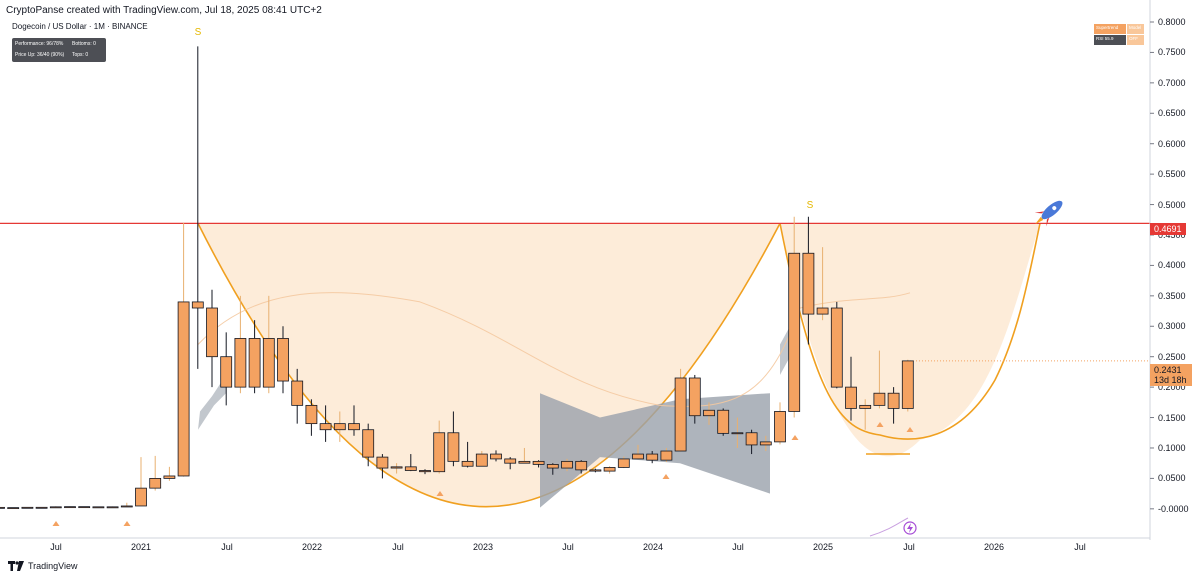 The width and height of the screenshot is (1200, 578). Describe the element at coordinates (1172, 204) in the screenshot. I see `price-tick-label: 0.5000` at that location.